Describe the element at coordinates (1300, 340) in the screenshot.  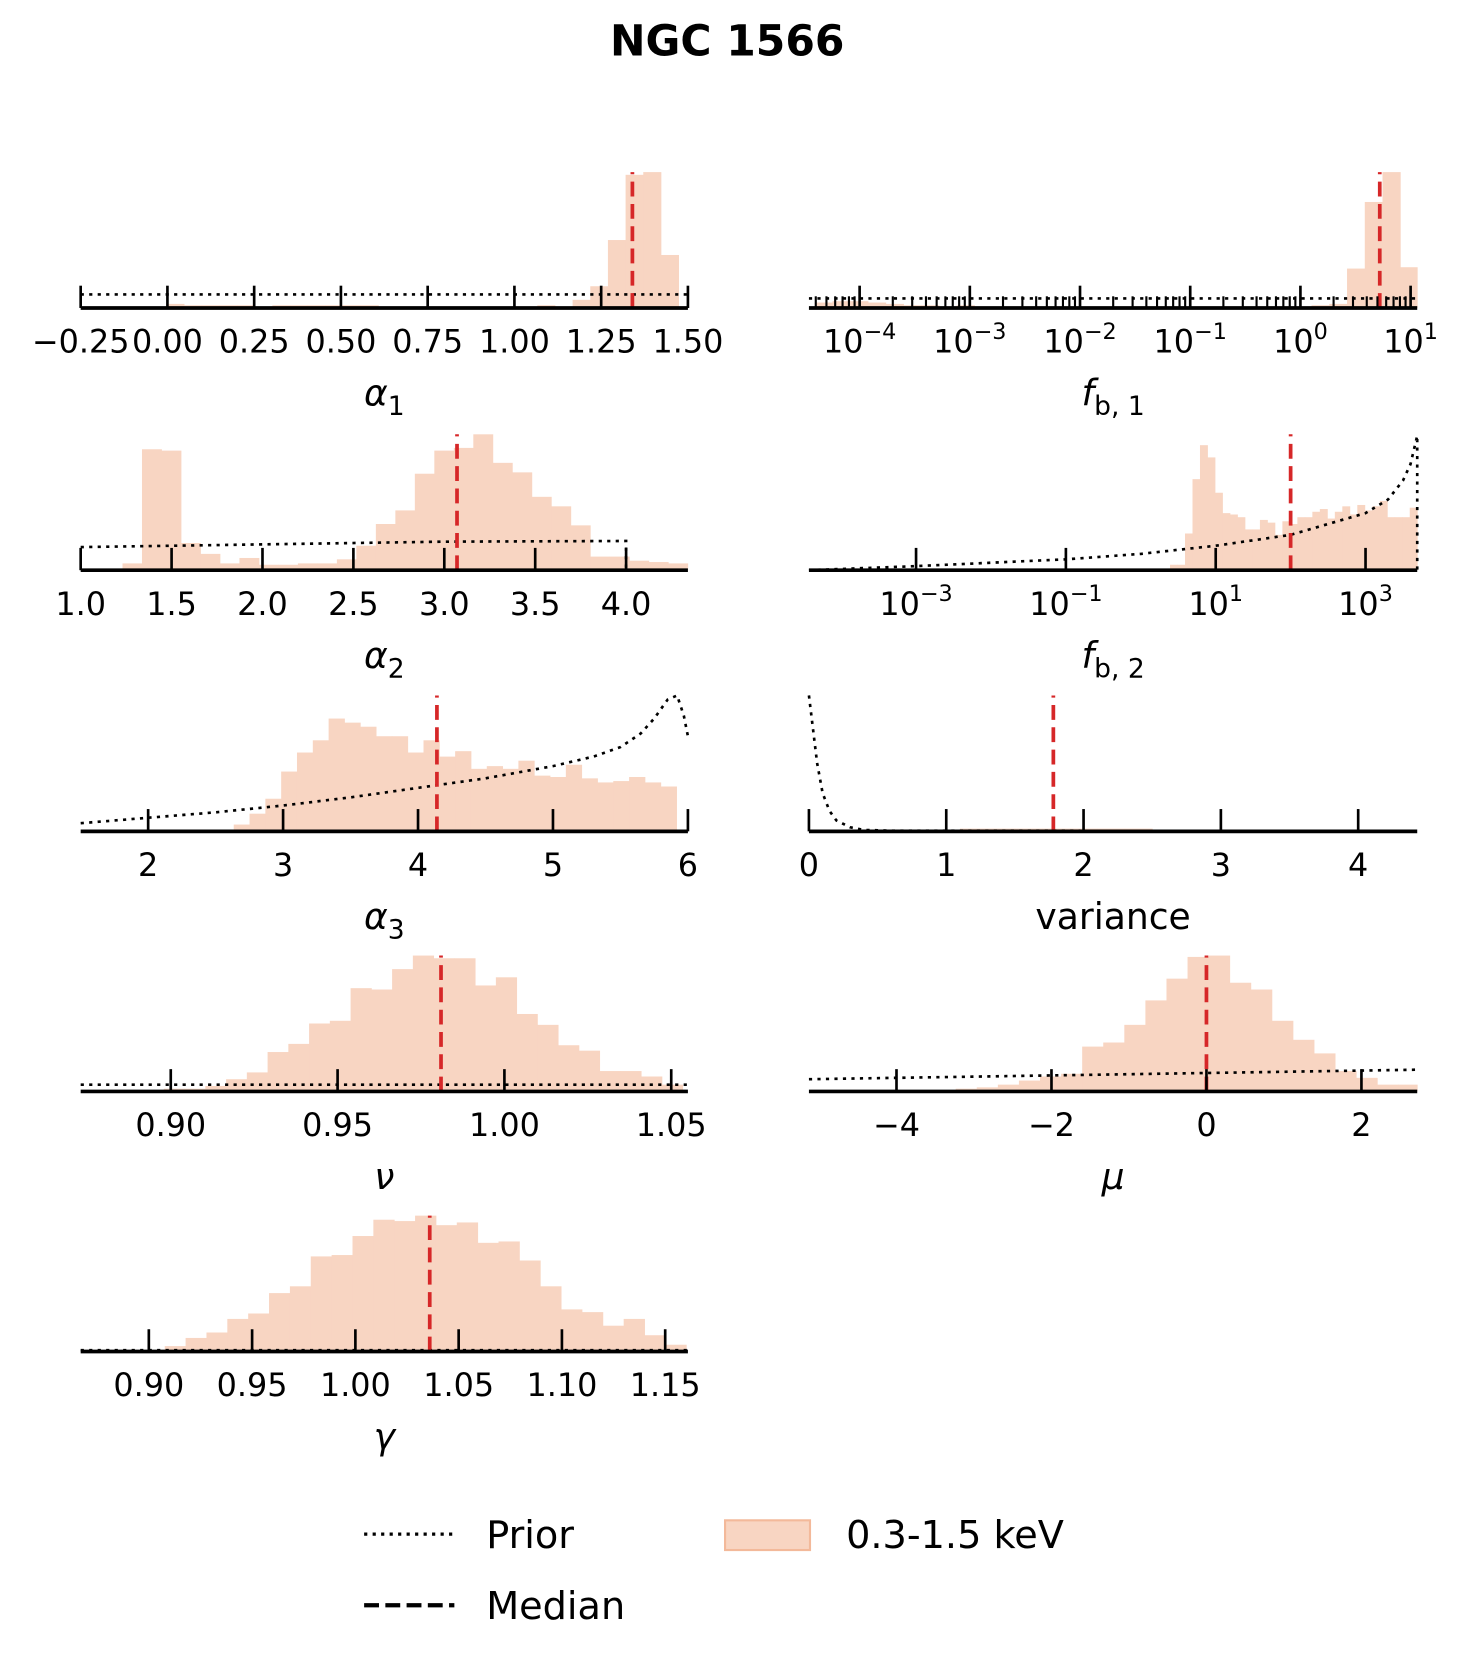
I see `tick-label: 10⁰` at that location.